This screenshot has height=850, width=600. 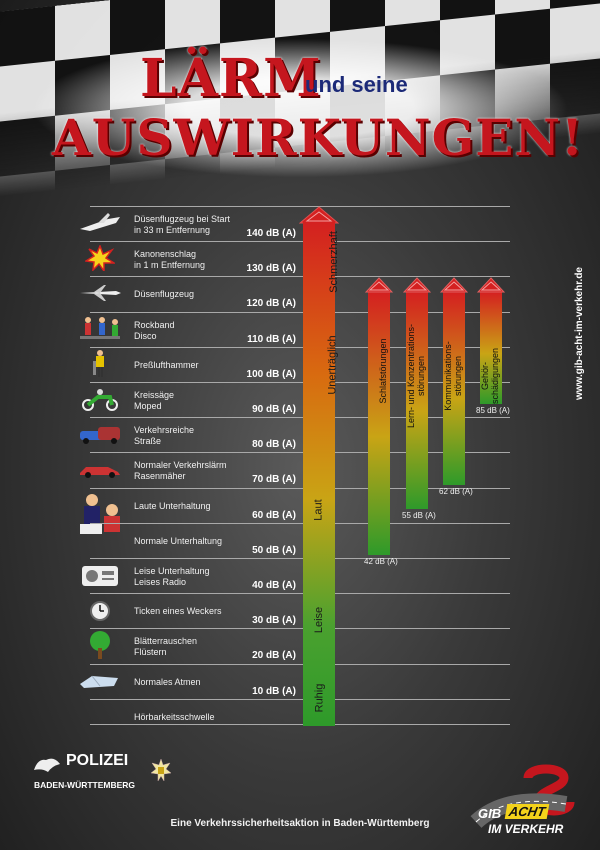 I want to click on db-value: 130 dB (A), so click(x=271, y=269).